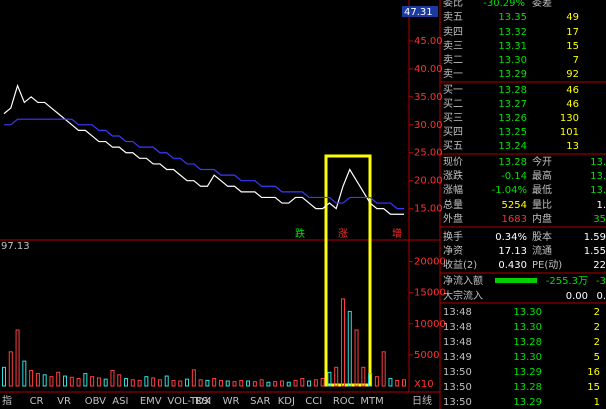 The width and height of the screenshot is (606, 409). Describe the element at coordinates (572, 17) in the screenshot. I see `book-volume: 49` at that location.